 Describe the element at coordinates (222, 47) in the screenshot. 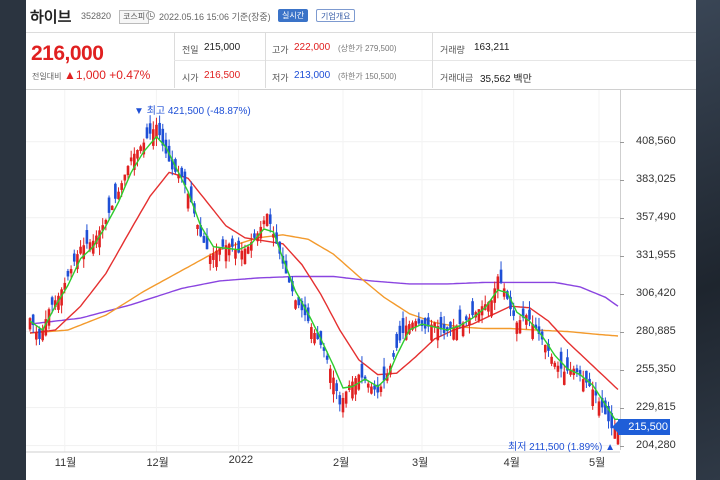

I see `prev-close-value: 215,000` at that location.